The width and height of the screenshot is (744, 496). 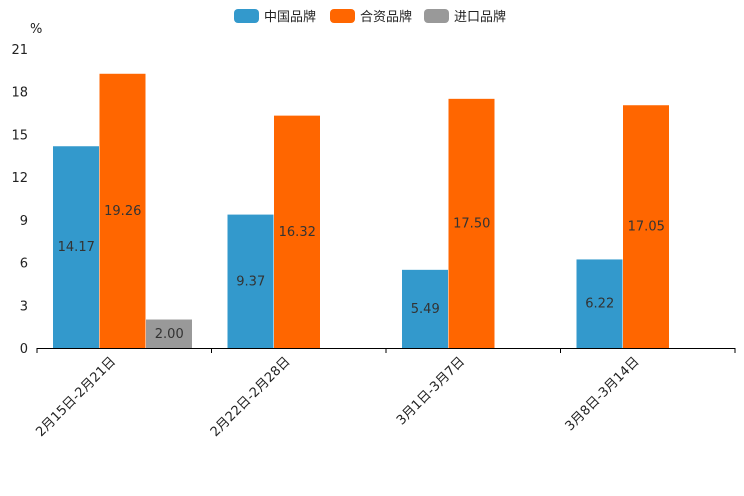 What do you see at coordinates (24, 306) in the screenshot?
I see `y-tick-label: 3` at bounding box center [24, 306].